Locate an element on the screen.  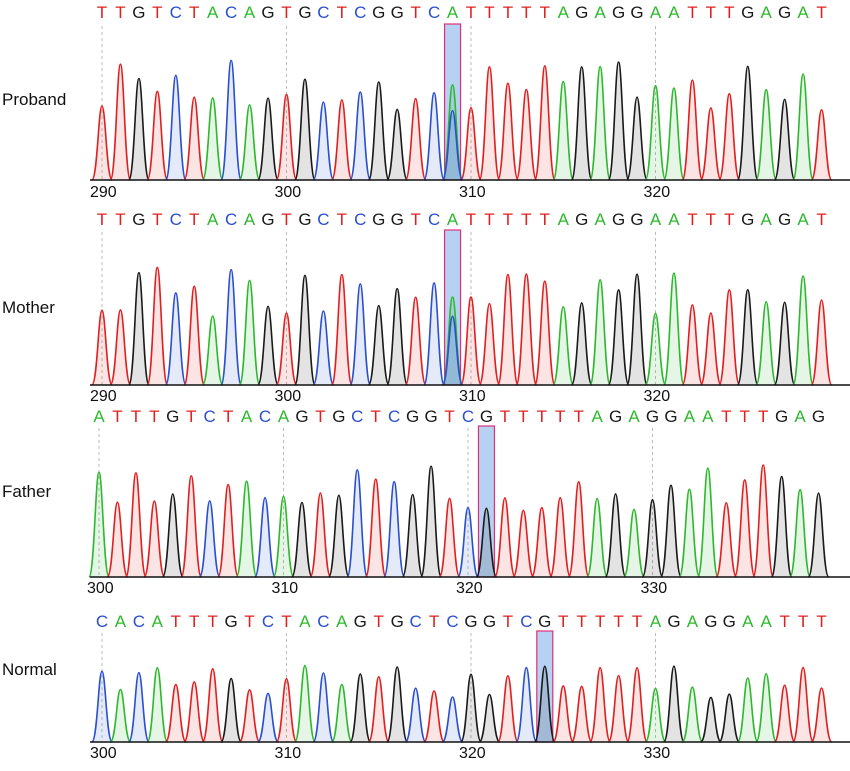
secondary-peak is located at coordinates (452, 350).